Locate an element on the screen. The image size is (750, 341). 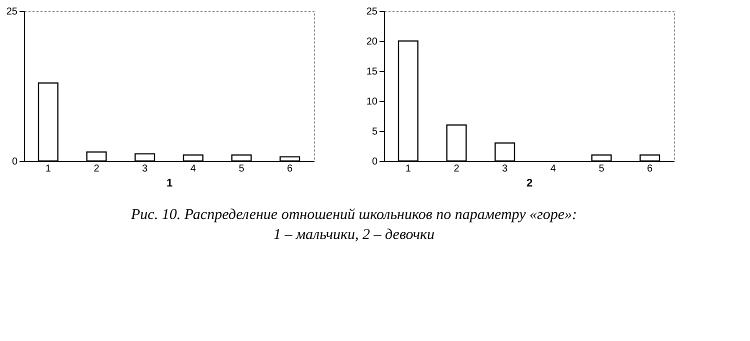
y-tick-label: 15 is located at coordinates (372, 72).